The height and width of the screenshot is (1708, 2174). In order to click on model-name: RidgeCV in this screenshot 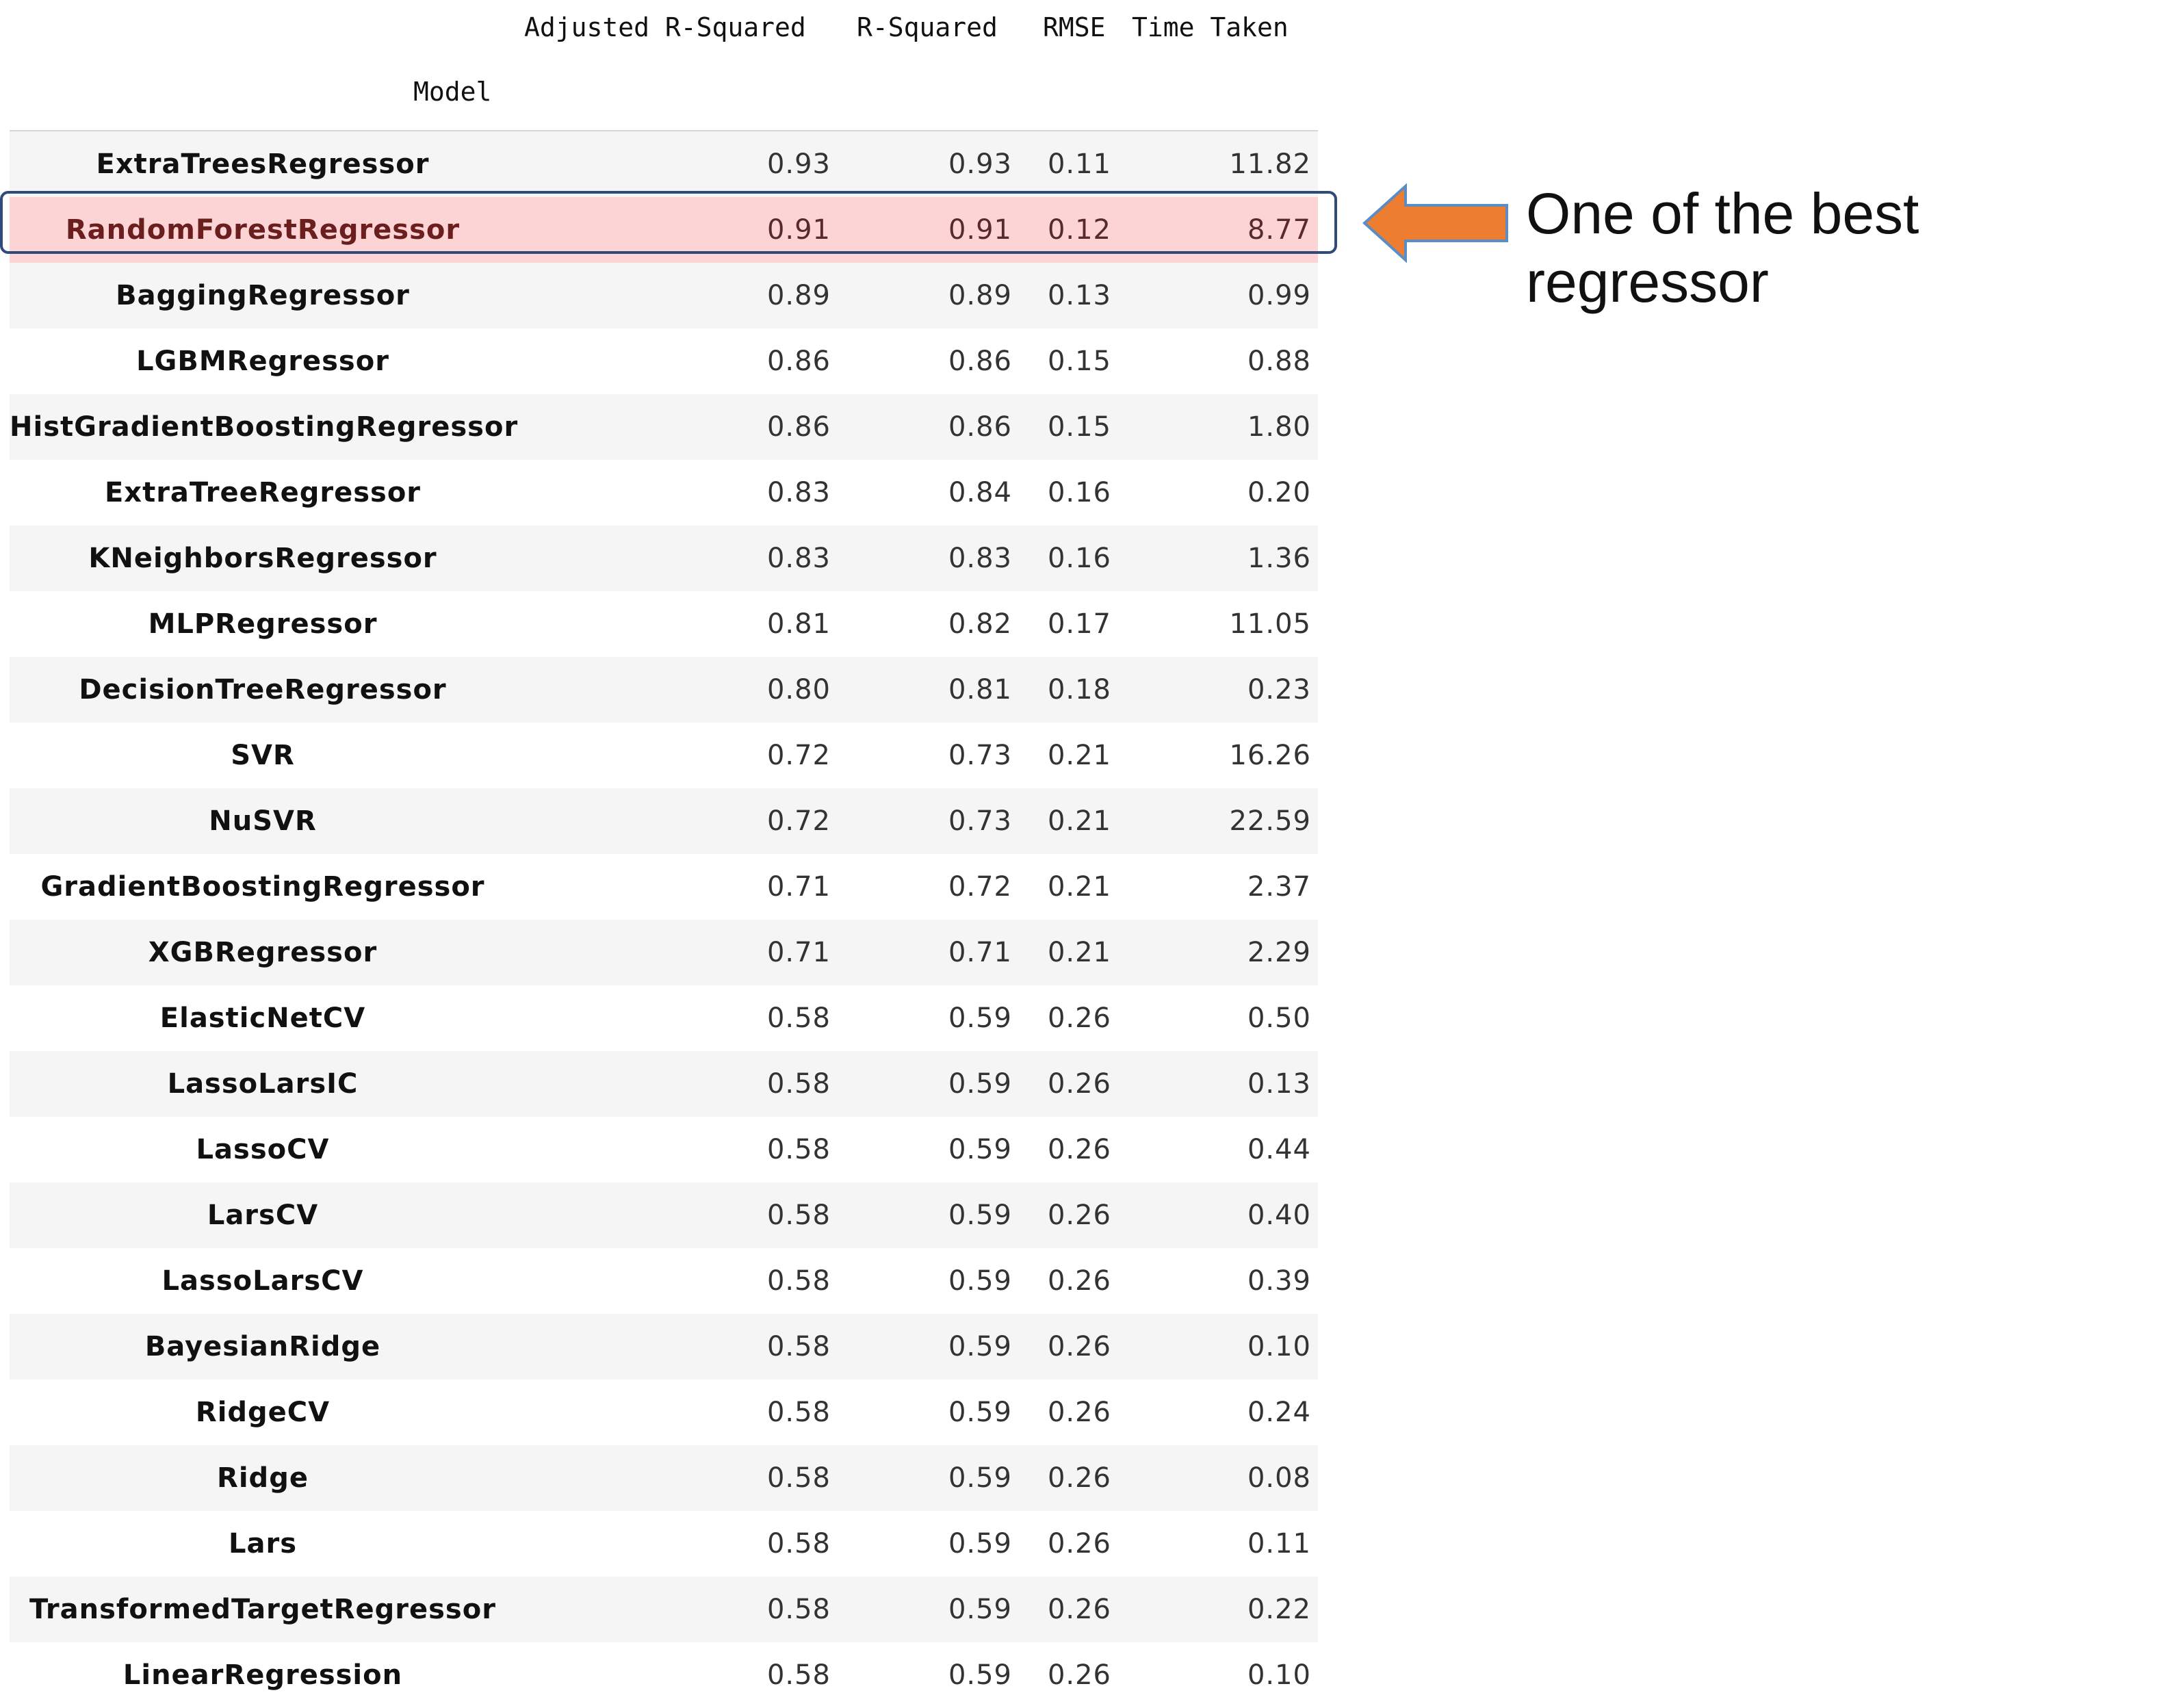, I will do `click(263, 1413)`.